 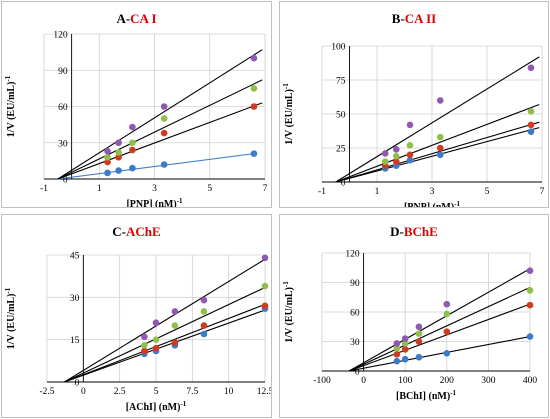 I want to click on x-tick-label: 1, so click(x=377, y=192).